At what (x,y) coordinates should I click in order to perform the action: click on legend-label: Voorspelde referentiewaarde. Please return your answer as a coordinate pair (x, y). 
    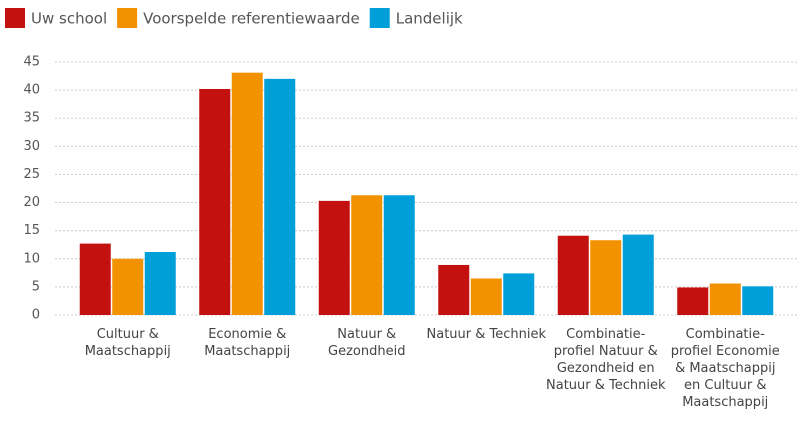
    Looking at the image, I should click on (251, 19).